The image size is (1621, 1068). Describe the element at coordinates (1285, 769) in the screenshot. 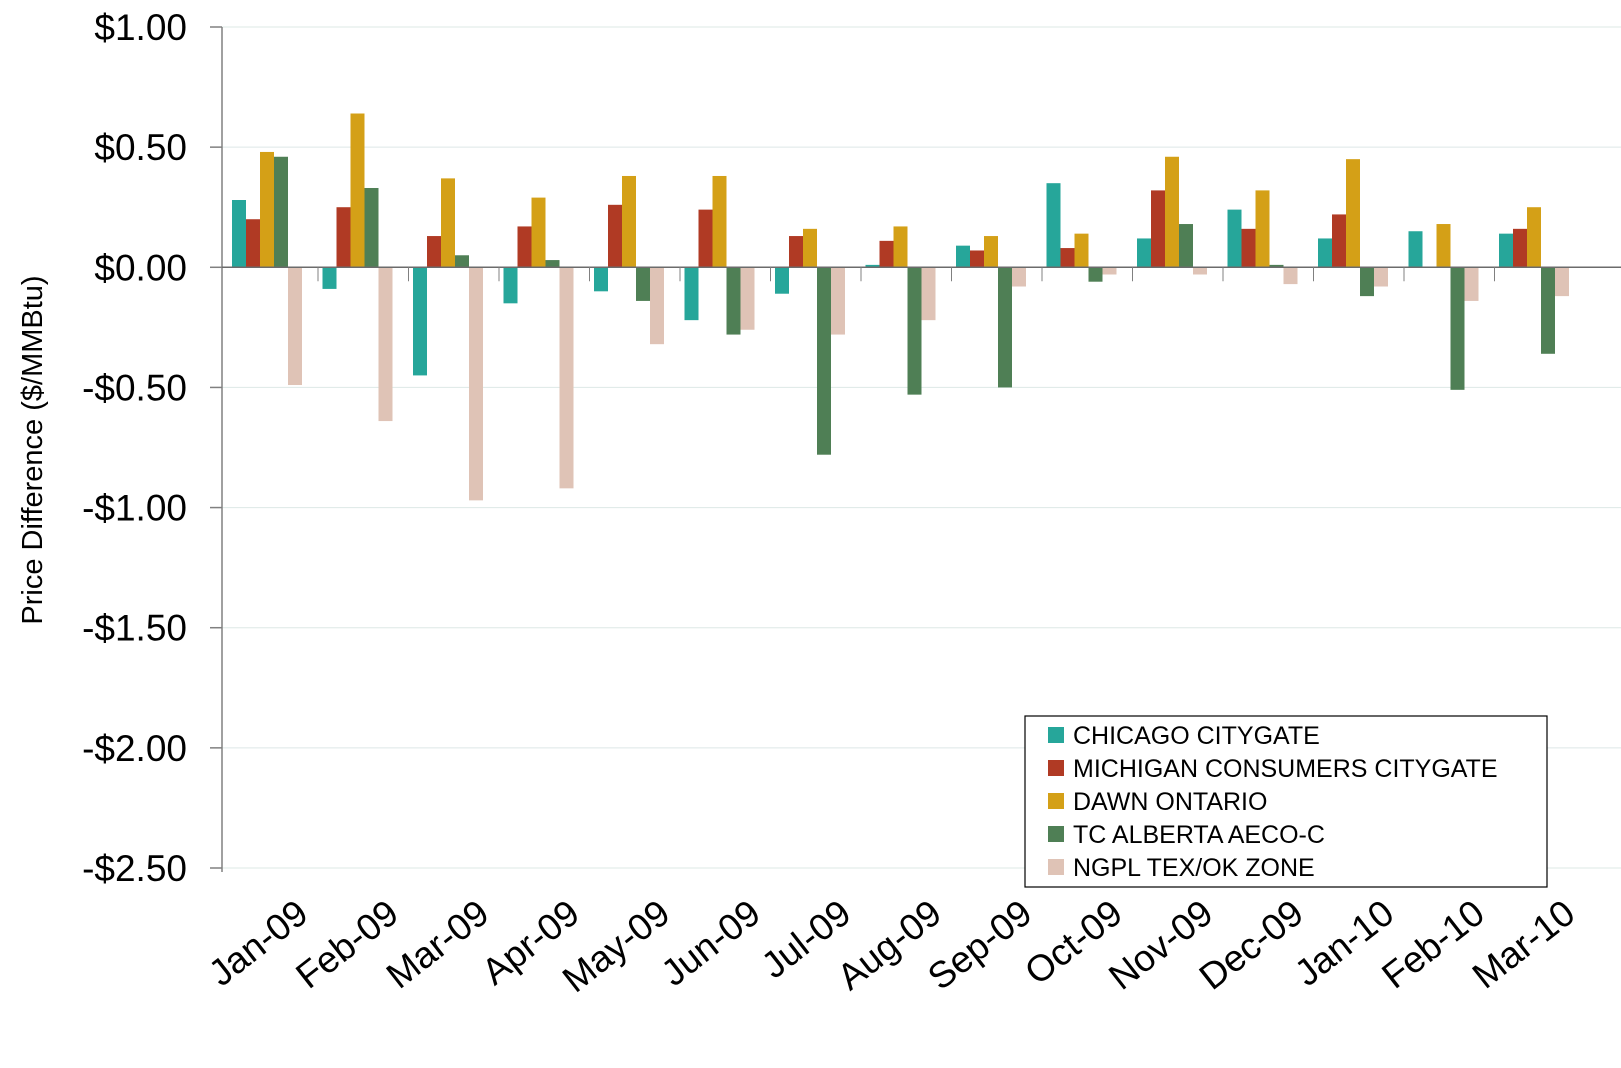

I see `legend-label: MICHIGAN CONSUMERS CITYGATE` at that location.